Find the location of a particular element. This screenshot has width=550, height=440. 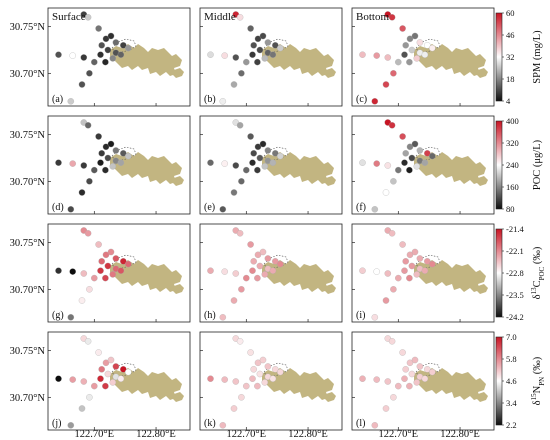

colorbar-tick-label: 400 is located at coordinates (512, 121).